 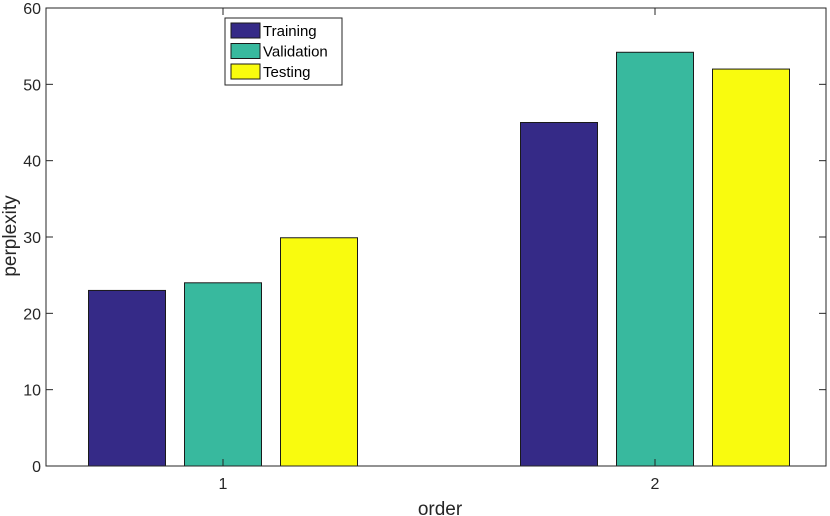 I want to click on legend-label-testing: Testing, so click(x=287, y=72).